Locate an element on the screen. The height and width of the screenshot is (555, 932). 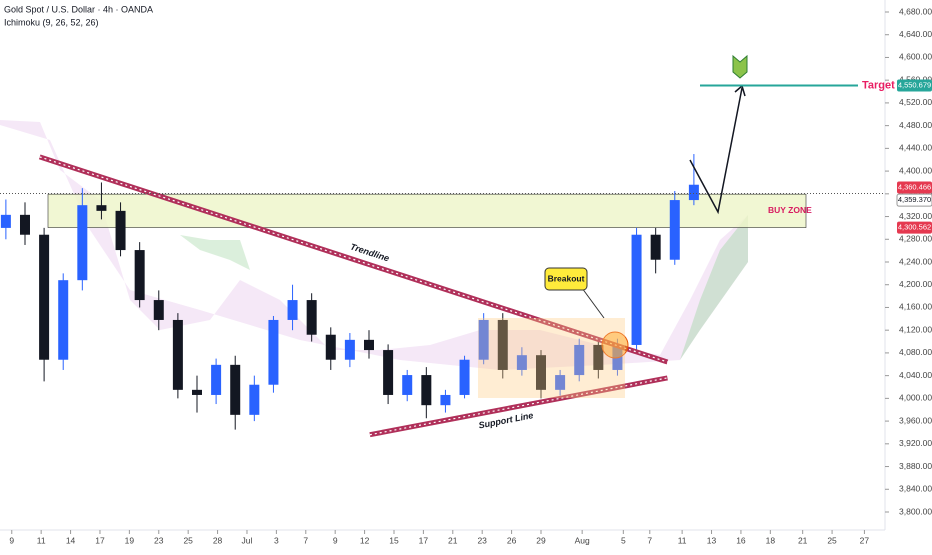
y-tick-label: 4,480.000 is located at coordinates (915, 125).